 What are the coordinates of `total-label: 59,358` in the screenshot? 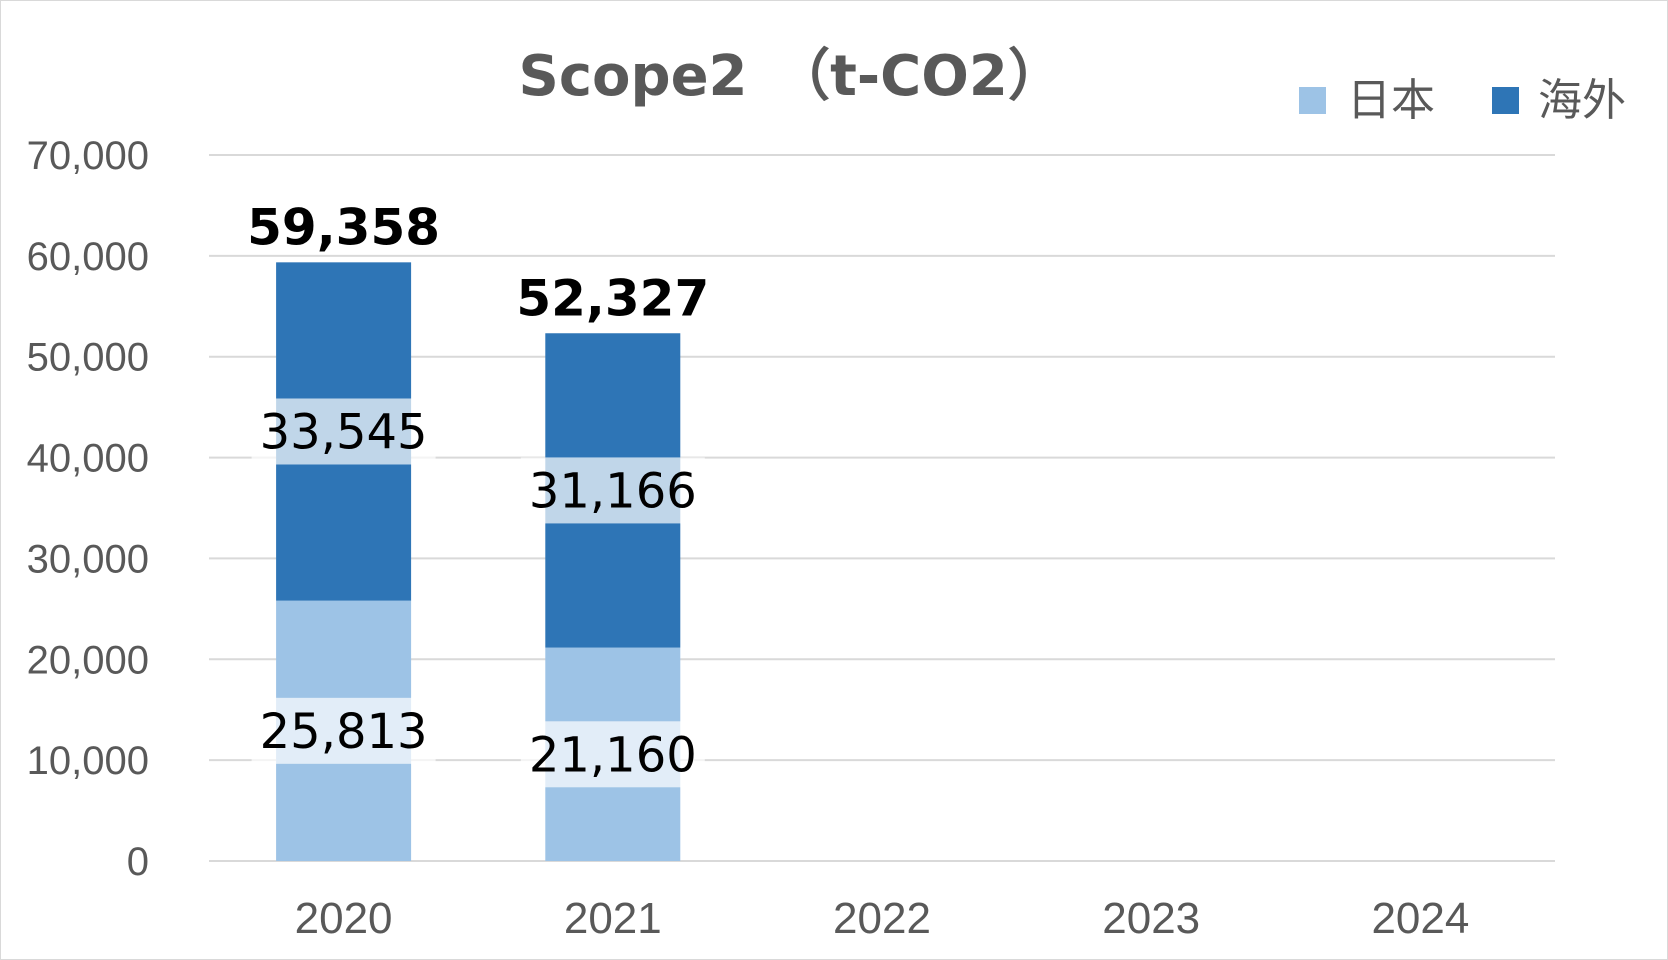 It's located at (343, 227).